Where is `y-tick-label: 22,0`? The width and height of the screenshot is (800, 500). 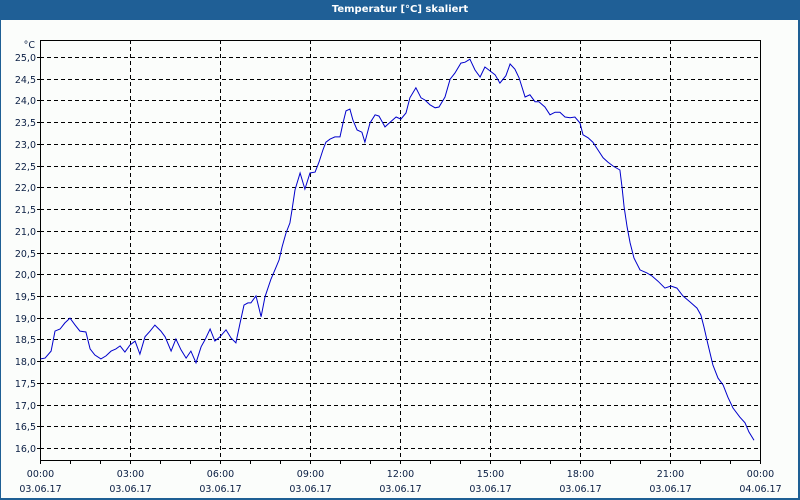
y-tick-label: 22,0 is located at coordinates (25, 188).